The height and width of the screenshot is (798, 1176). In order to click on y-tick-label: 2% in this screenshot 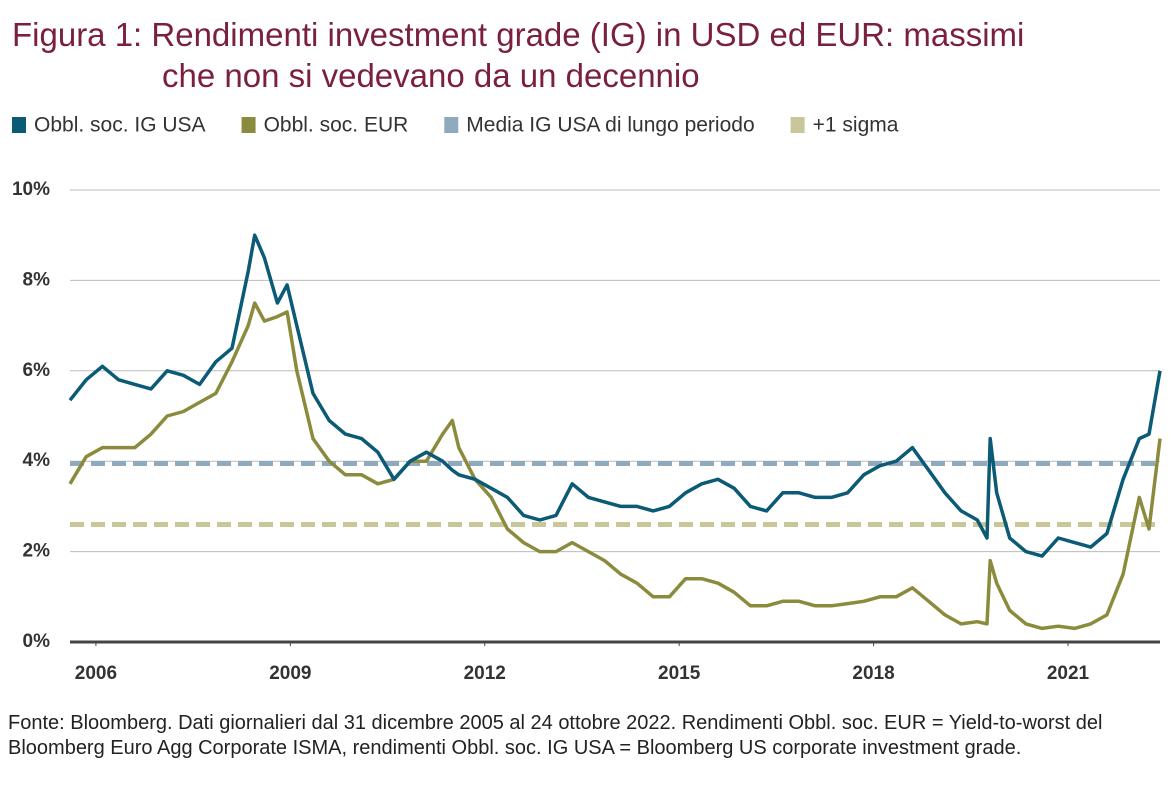, I will do `click(37, 551)`.